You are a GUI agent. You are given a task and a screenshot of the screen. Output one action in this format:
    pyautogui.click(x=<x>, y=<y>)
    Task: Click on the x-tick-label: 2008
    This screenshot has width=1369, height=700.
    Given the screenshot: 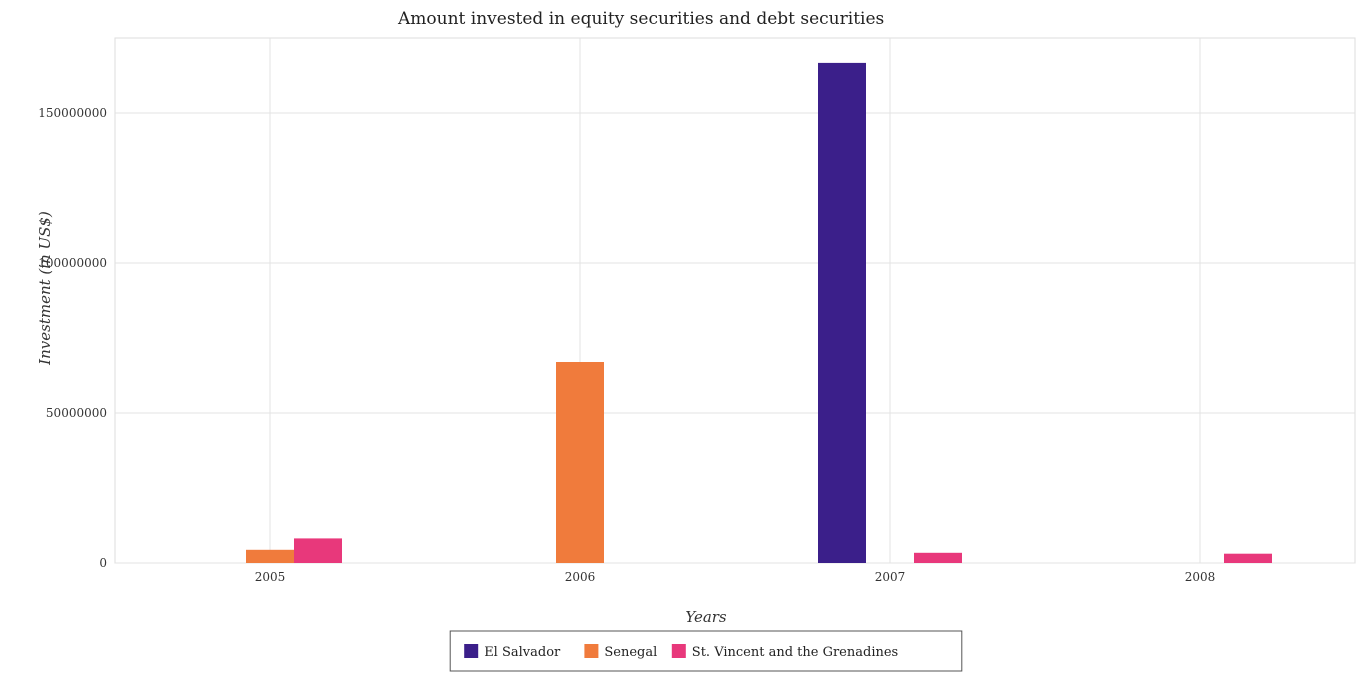 What is the action you would take?
    pyautogui.click(x=1200, y=577)
    